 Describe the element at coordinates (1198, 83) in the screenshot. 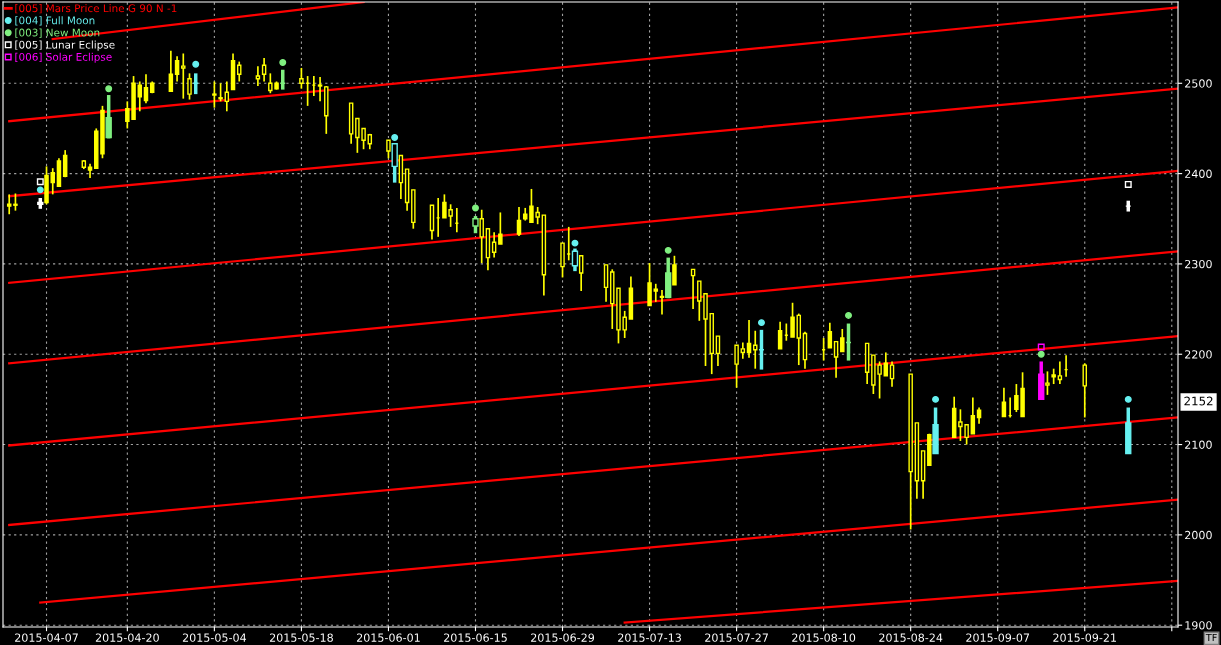

I see `y-tick-label: 2500` at that location.